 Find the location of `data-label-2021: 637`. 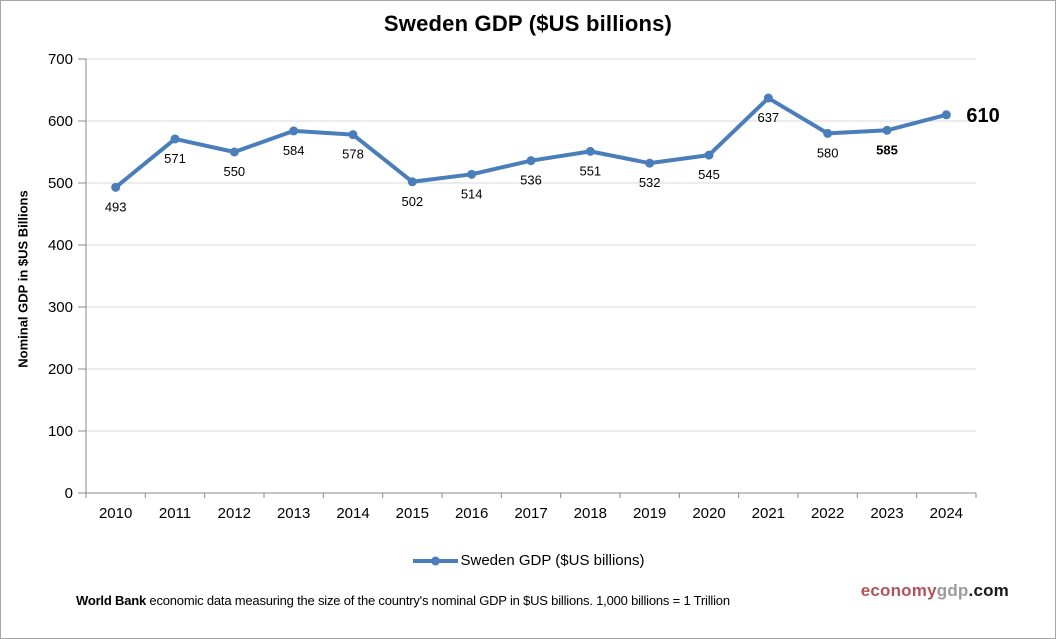

data-label-2021: 637 is located at coordinates (768, 117).